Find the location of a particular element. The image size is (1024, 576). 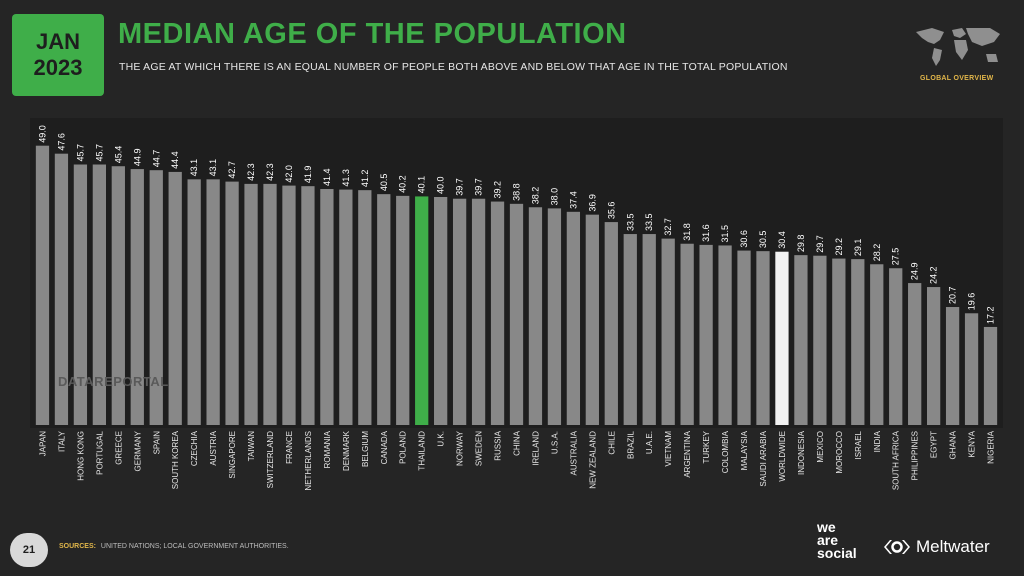

bar-chile is located at coordinates (611, 323).